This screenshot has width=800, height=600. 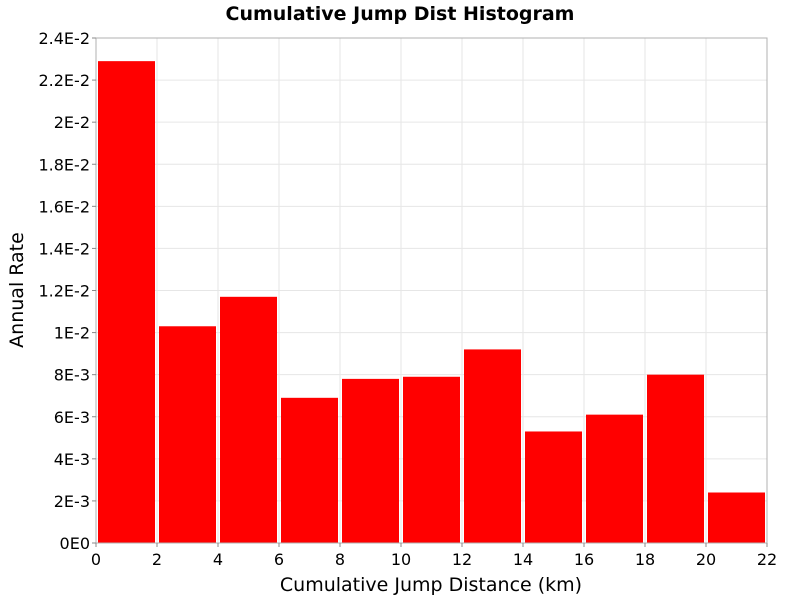 I want to click on y-tick-label: 1.8E-2, so click(x=64, y=164).